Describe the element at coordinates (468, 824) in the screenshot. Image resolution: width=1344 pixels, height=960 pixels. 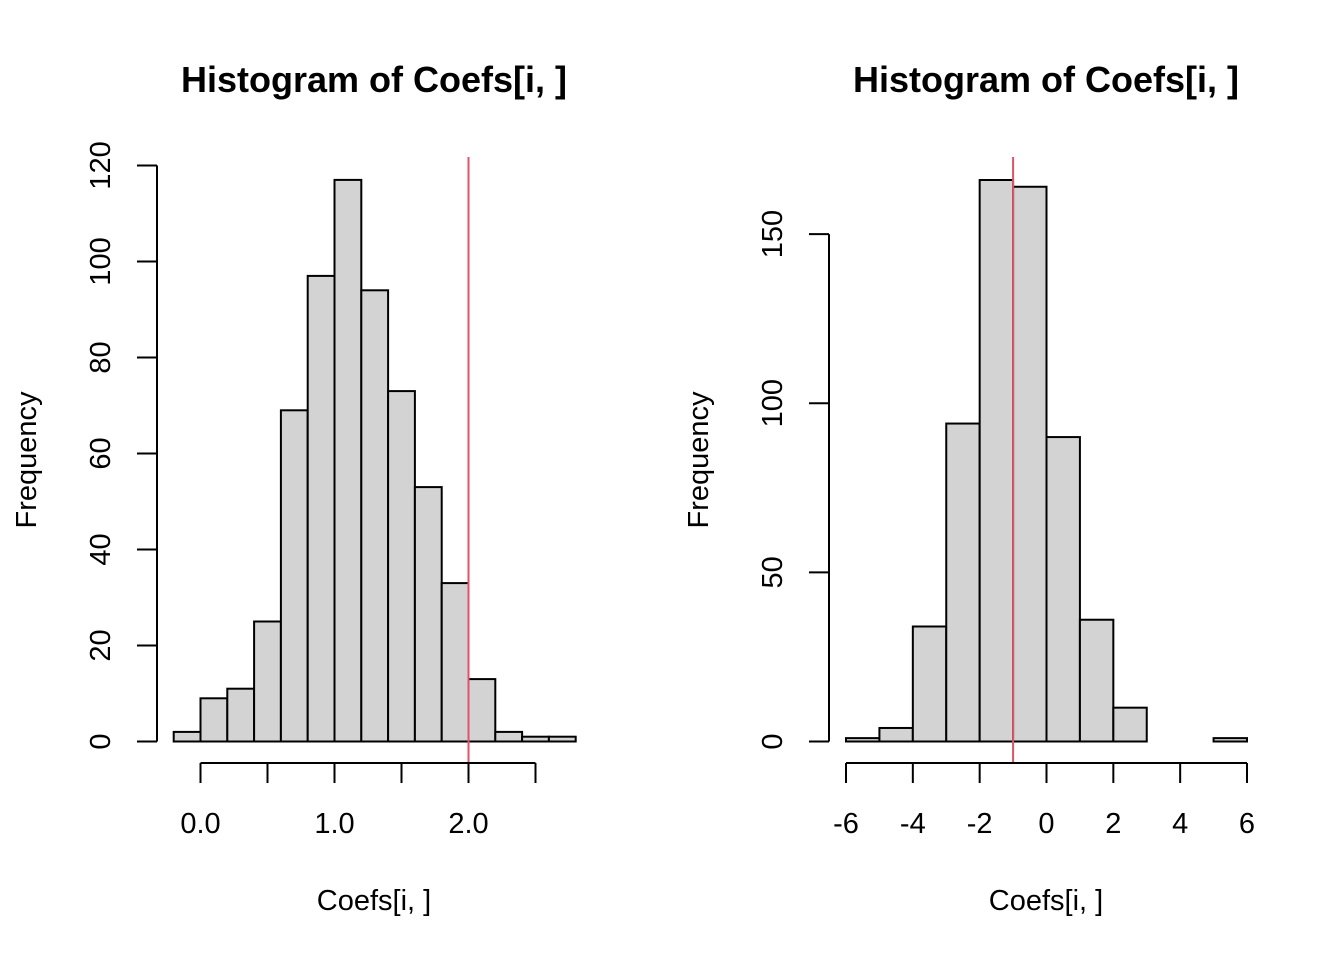
I see `x-tick-label: 2.0` at that location.